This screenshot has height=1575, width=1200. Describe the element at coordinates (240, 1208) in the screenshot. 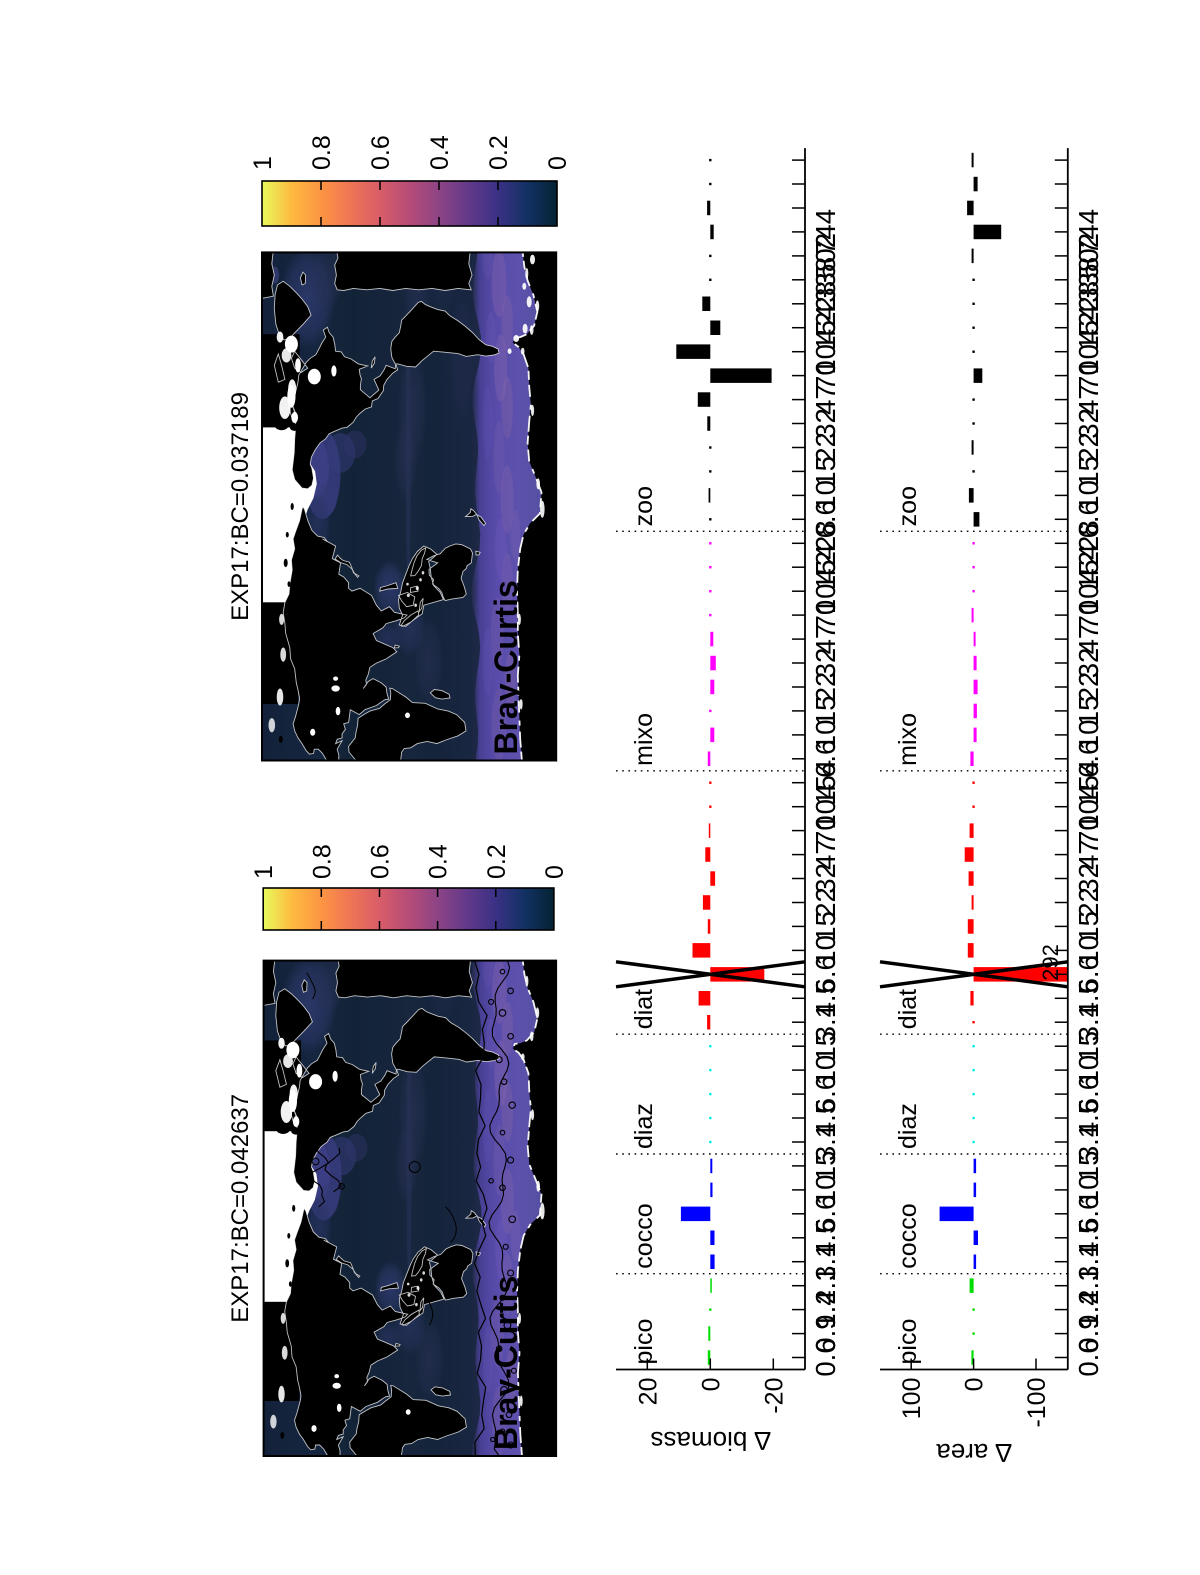

I see `svg-text: EXP17:BC=0.042637` at that location.